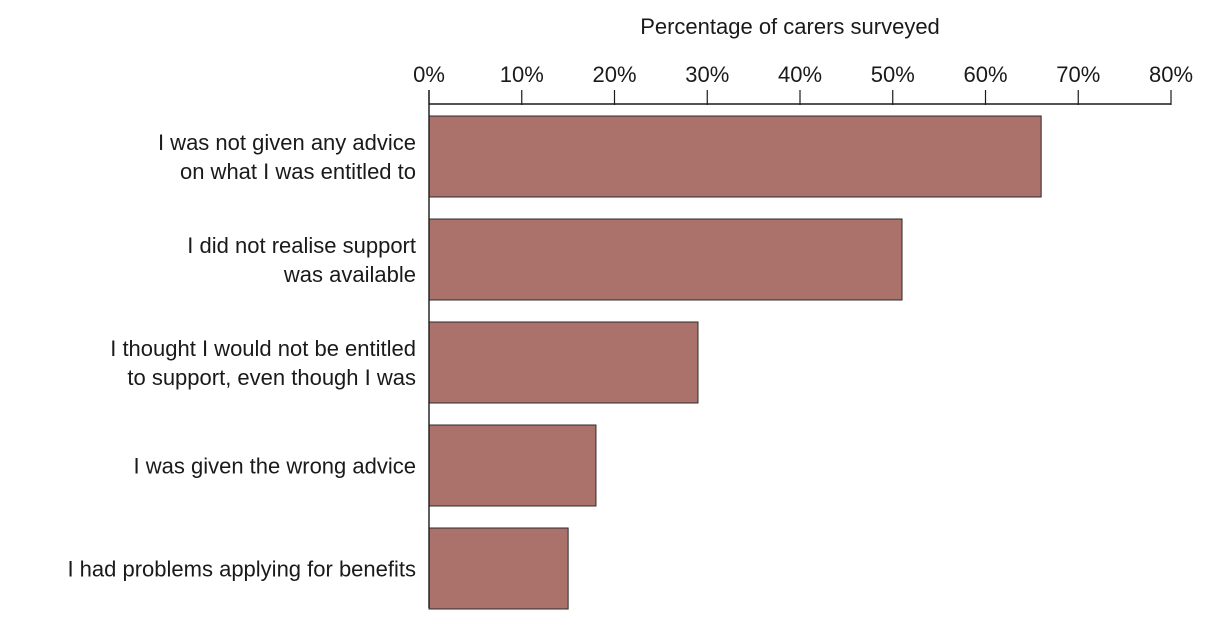 This screenshot has height=617, width=1209. What do you see at coordinates (707, 74) in the screenshot?
I see `x-tick-label: 30%` at bounding box center [707, 74].